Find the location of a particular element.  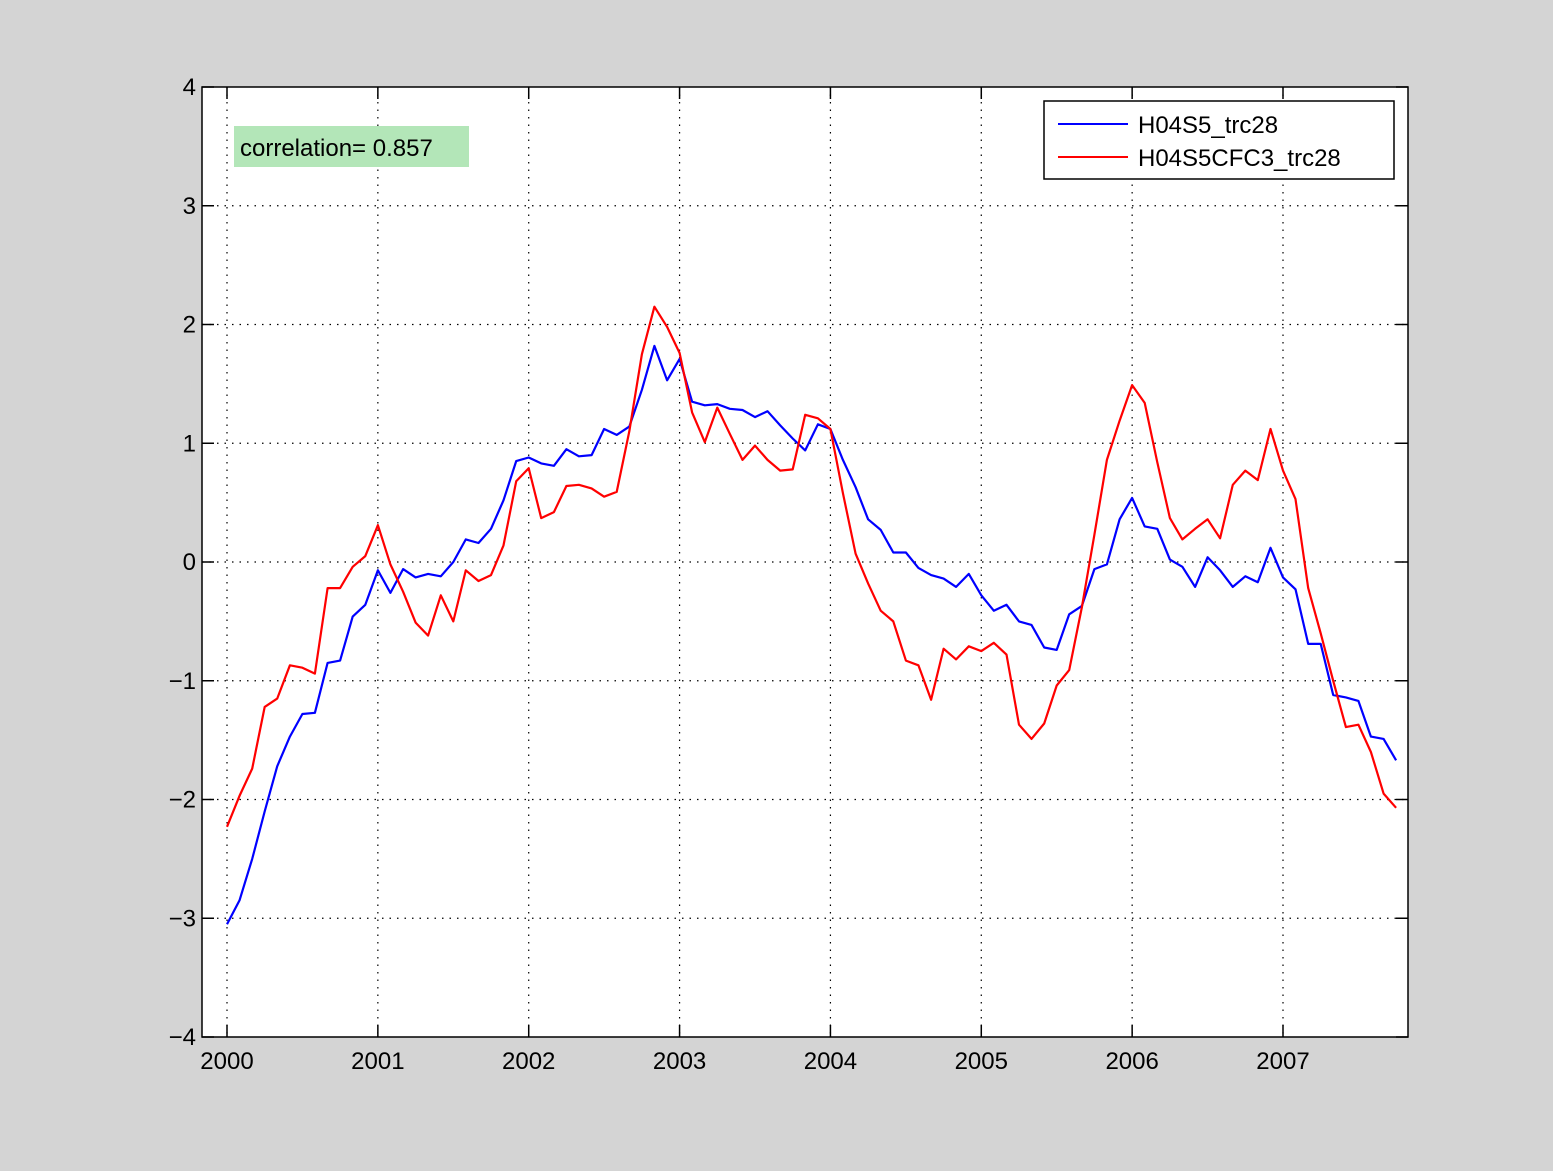

y-tick-label: −1 is located at coordinates (182, 681).